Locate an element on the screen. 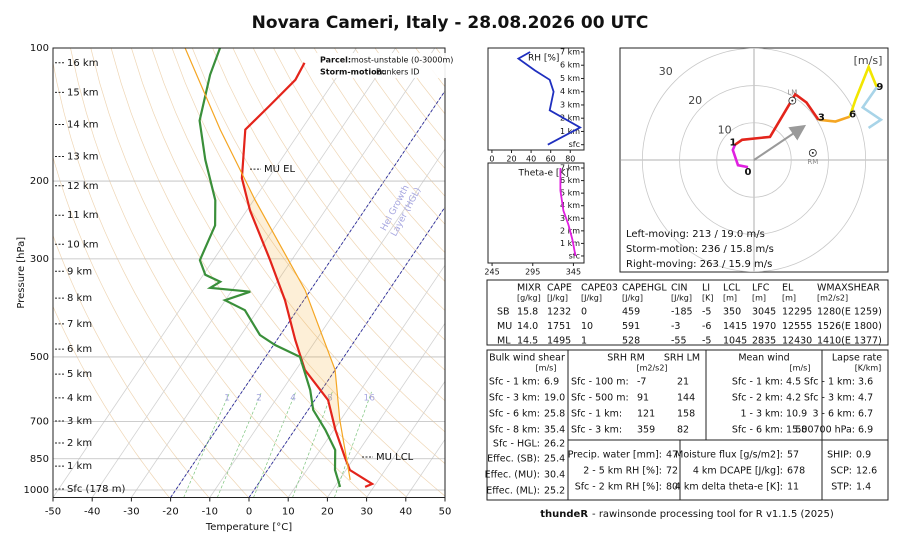 This screenshot has height=544, width=900. height-tick-label: 1 km is located at coordinates (79, 466).